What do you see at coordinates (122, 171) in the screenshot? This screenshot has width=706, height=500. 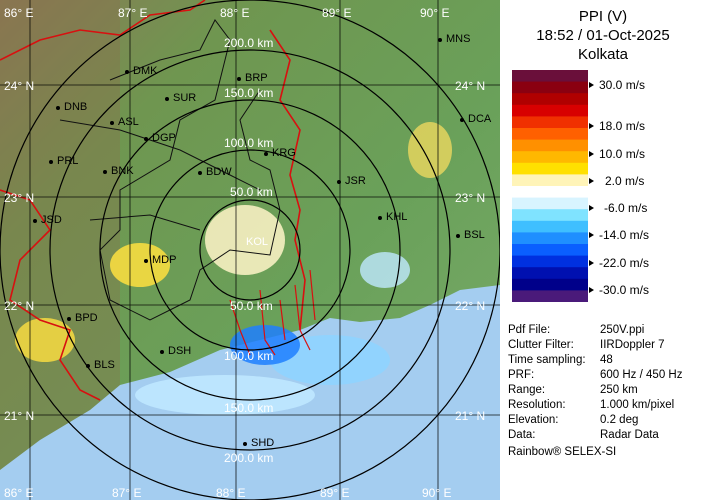 I see `city-label: BNK` at bounding box center [122, 171].